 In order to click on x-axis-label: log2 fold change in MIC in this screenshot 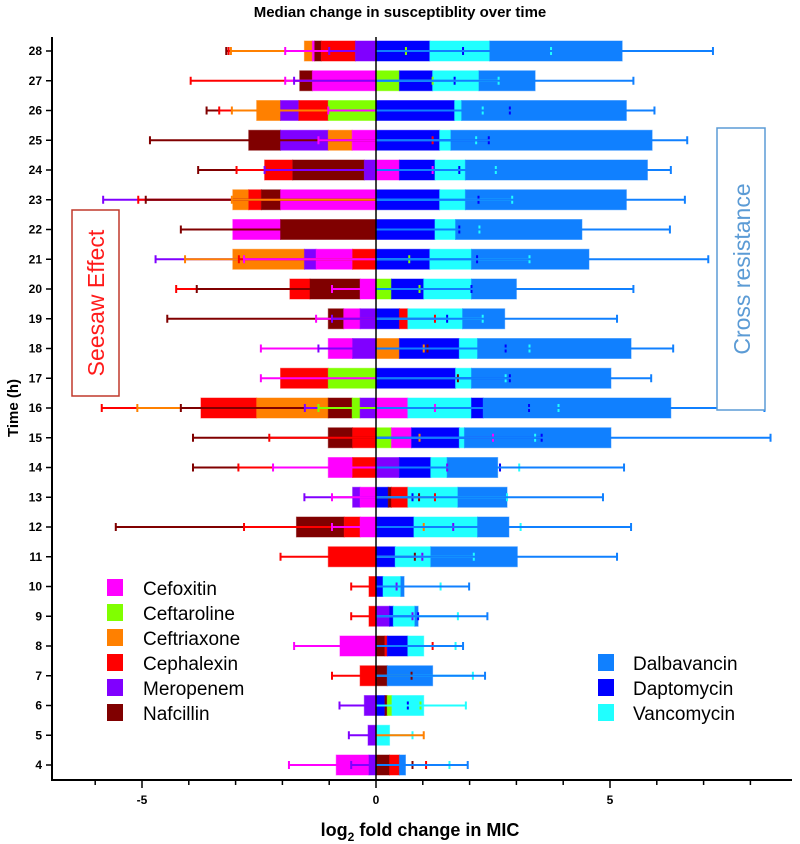, I will do `click(420, 832)`.